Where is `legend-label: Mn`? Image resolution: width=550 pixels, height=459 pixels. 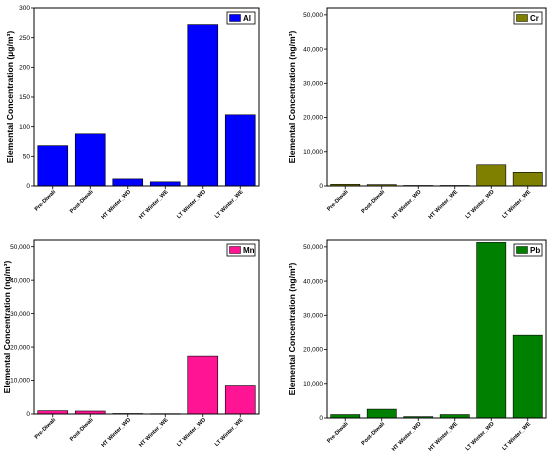 legend-label: Mn is located at coordinates (249, 250).